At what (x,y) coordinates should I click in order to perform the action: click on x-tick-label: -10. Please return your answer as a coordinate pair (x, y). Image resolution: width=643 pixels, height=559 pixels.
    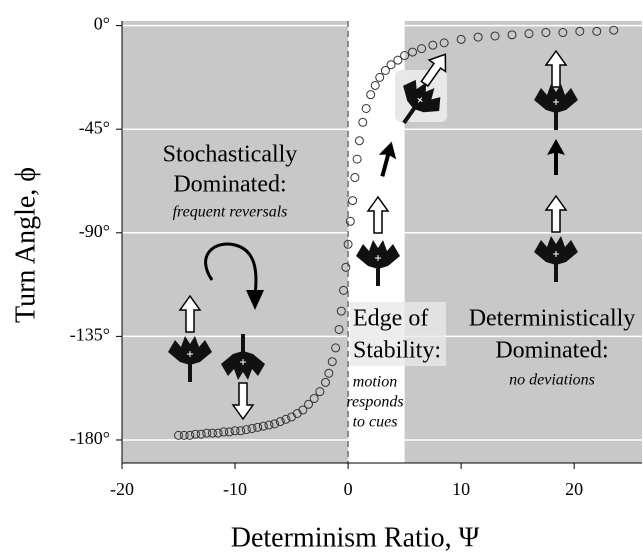
    Looking at the image, I should click on (235, 489).